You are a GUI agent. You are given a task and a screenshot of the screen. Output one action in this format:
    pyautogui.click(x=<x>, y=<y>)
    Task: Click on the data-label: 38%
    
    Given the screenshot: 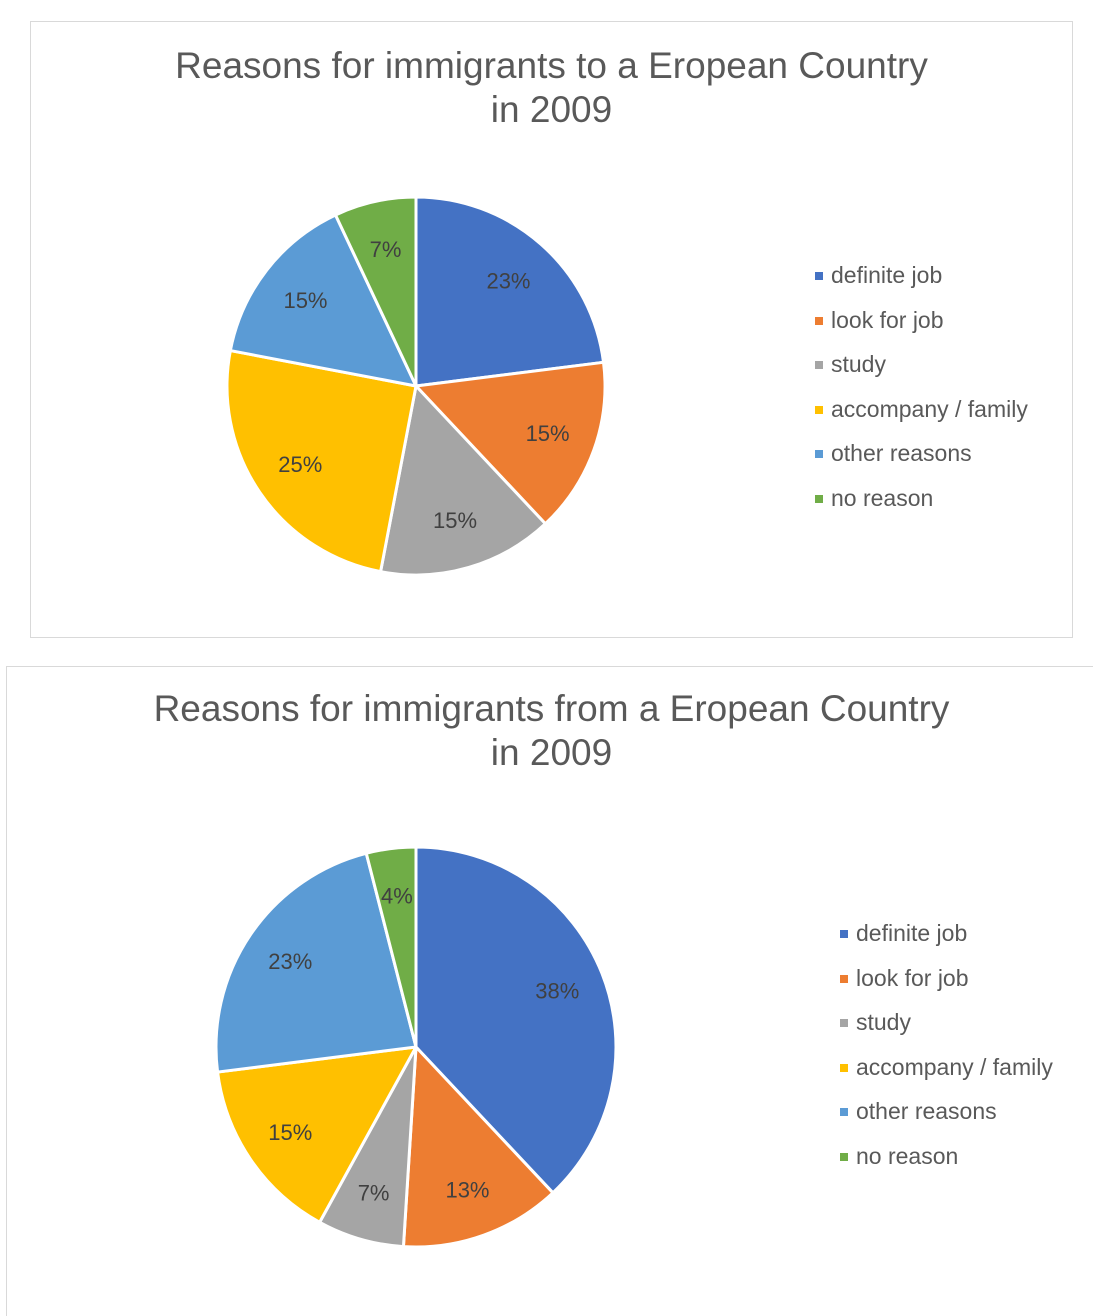 What is the action you would take?
    pyautogui.click(x=557, y=991)
    